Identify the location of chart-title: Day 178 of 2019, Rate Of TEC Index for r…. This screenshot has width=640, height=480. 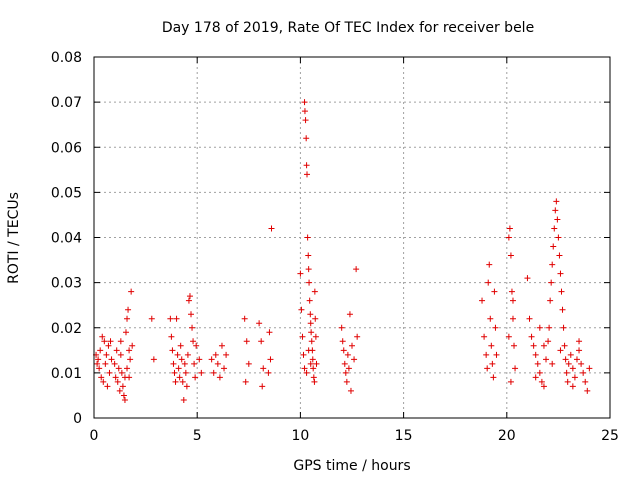
(348, 28).